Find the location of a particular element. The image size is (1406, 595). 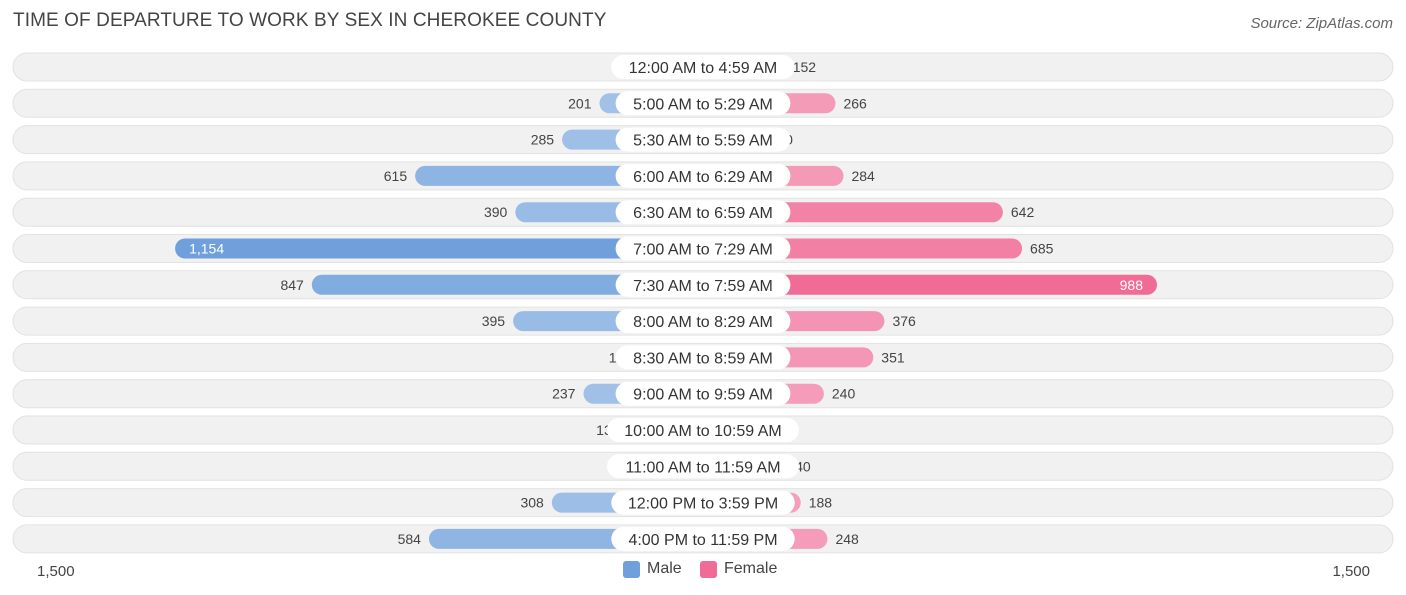

chart-row: 237 240 9:00 AM to 9:59 AM is located at coordinates (703, 394).